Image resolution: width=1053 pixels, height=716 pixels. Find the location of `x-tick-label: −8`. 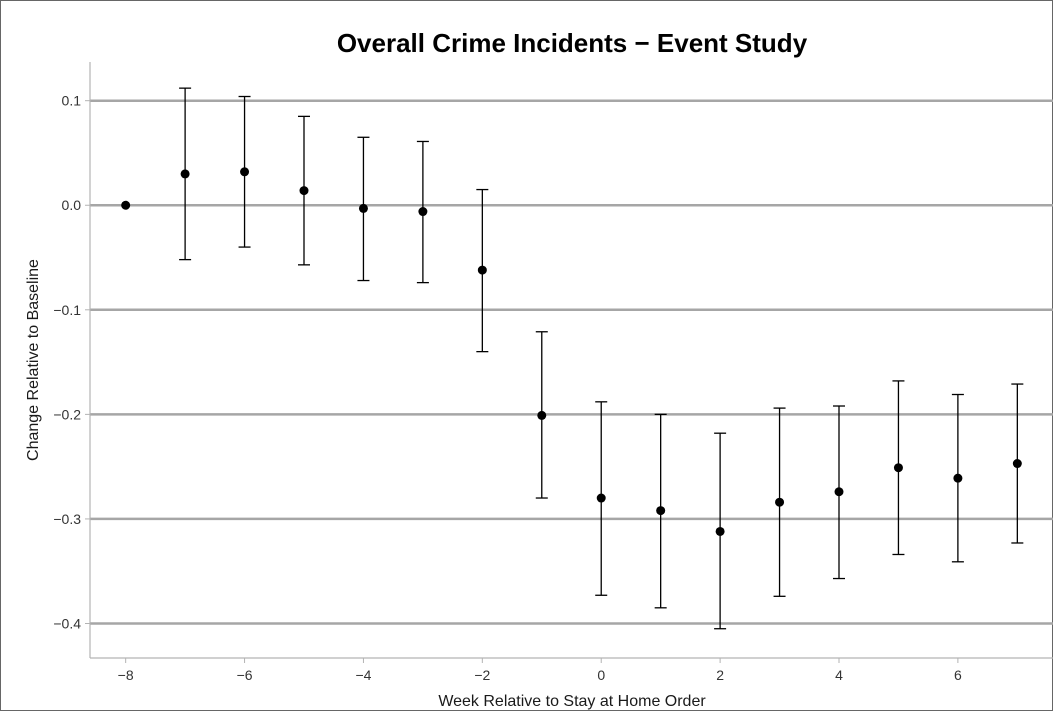

x-tick-label: −8 is located at coordinates (126, 675).